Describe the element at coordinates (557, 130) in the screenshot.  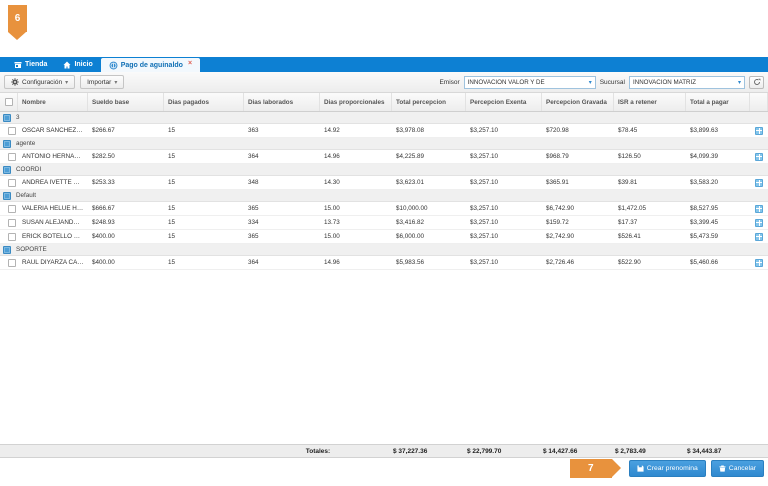
I see `cell-percepcion-gravada: $720.98` at that location.